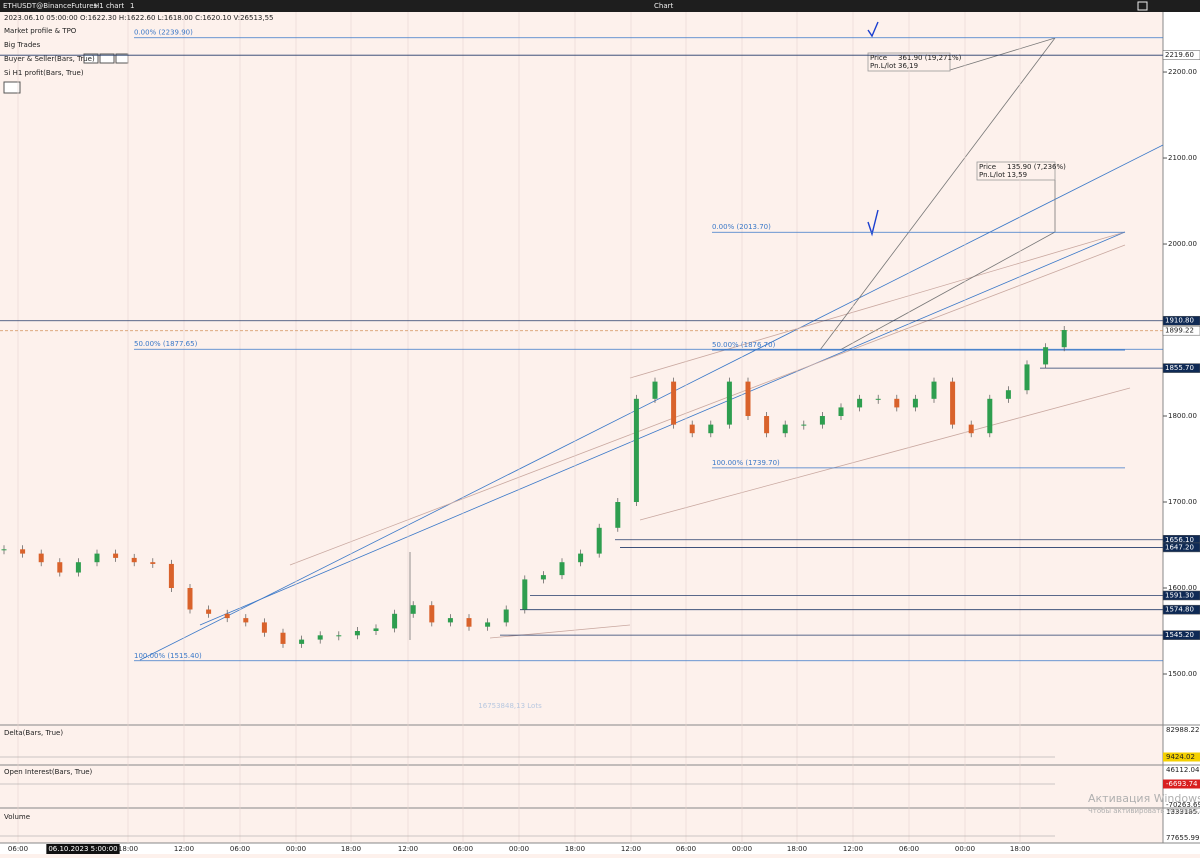  What do you see at coordinates (1182, 416) in the screenshot?
I see `y-tick-label: 1800.00` at bounding box center [1182, 416].